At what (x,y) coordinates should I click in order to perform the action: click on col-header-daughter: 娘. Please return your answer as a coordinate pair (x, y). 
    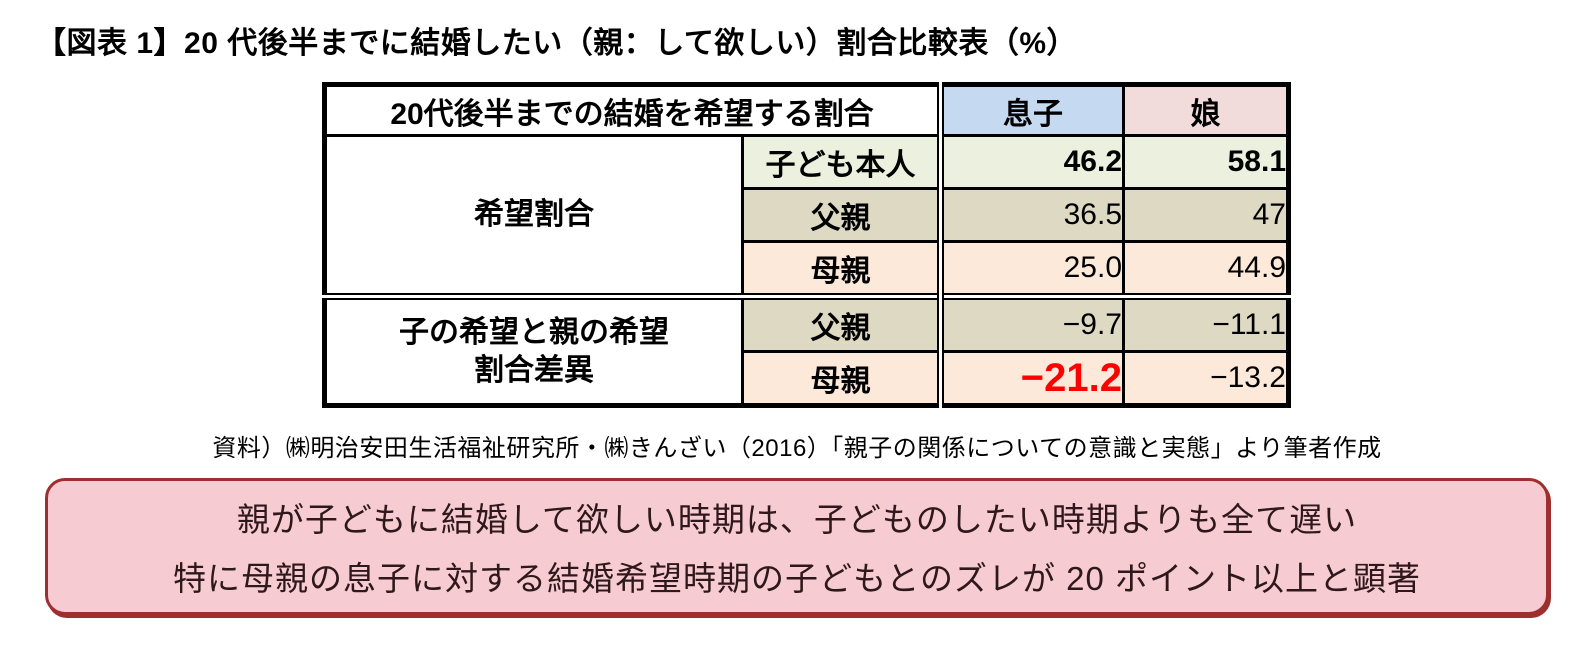
    Looking at the image, I should click on (1206, 110).